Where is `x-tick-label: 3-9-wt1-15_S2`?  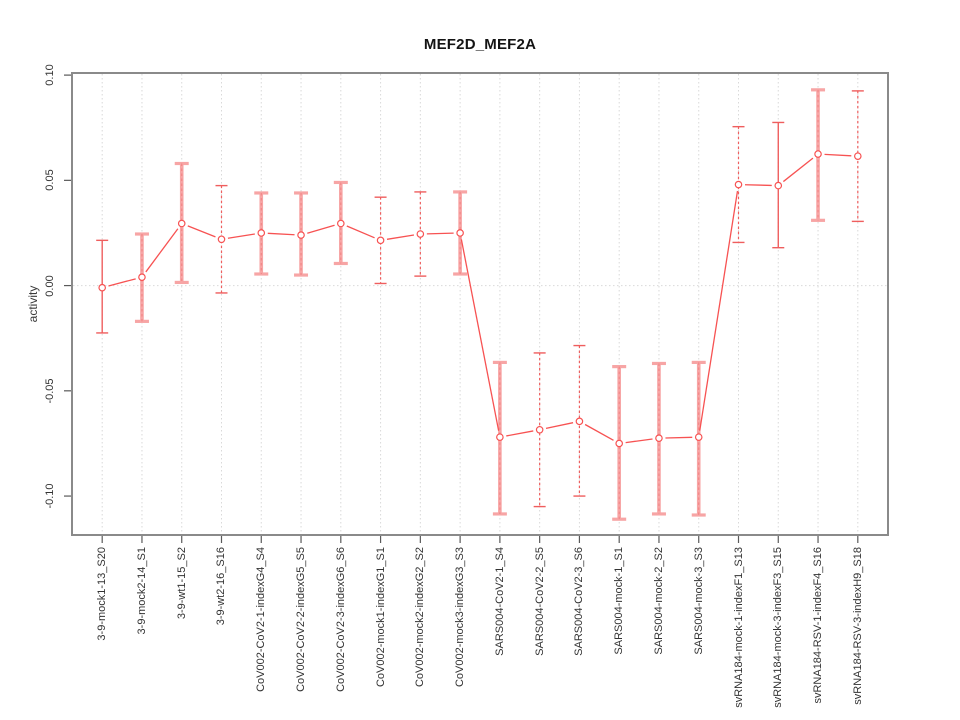 x-tick-label: 3-9-wt1-15_S2 is located at coordinates (181, 583).